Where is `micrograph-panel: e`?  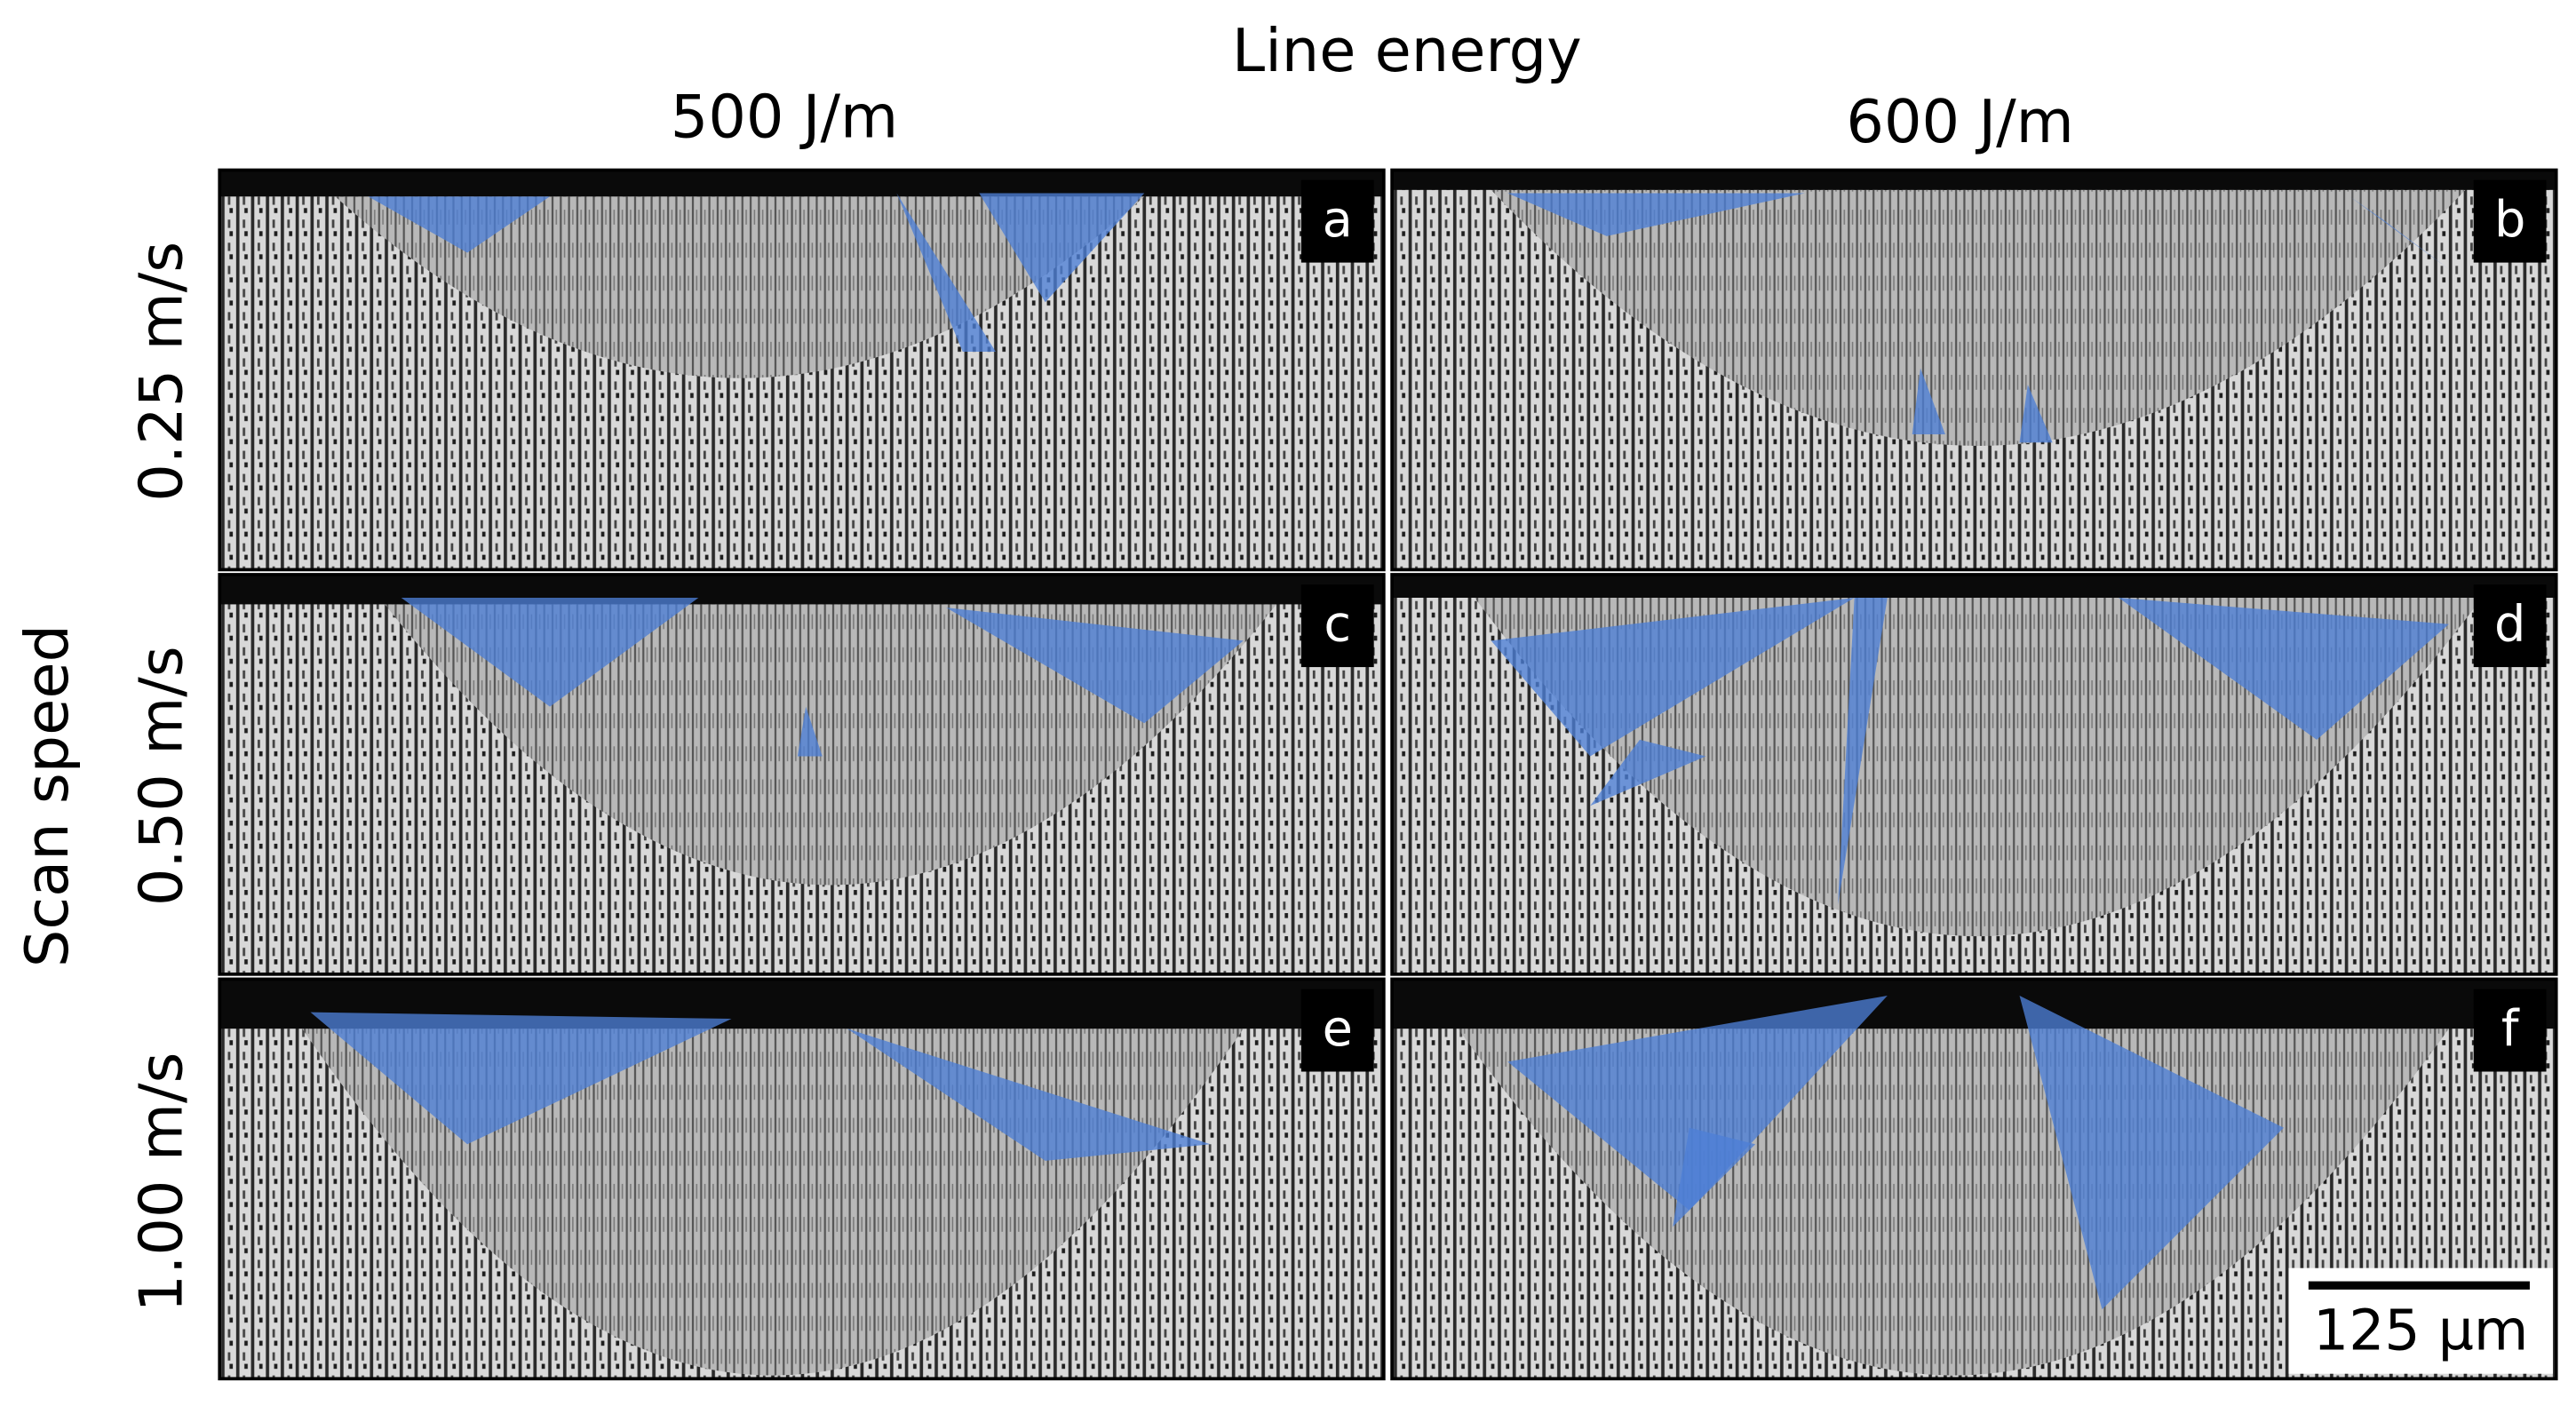
micrograph-panel: e is located at coordinates (802, 1179).